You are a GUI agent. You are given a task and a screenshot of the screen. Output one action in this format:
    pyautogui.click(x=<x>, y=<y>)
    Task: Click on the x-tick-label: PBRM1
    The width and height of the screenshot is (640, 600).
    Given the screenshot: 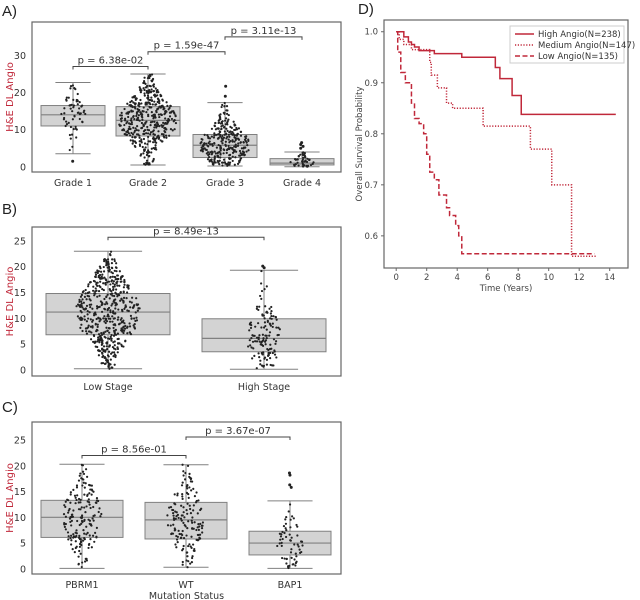 What is the action you would take?
    pyautogui.click(x=81, y=585)
    